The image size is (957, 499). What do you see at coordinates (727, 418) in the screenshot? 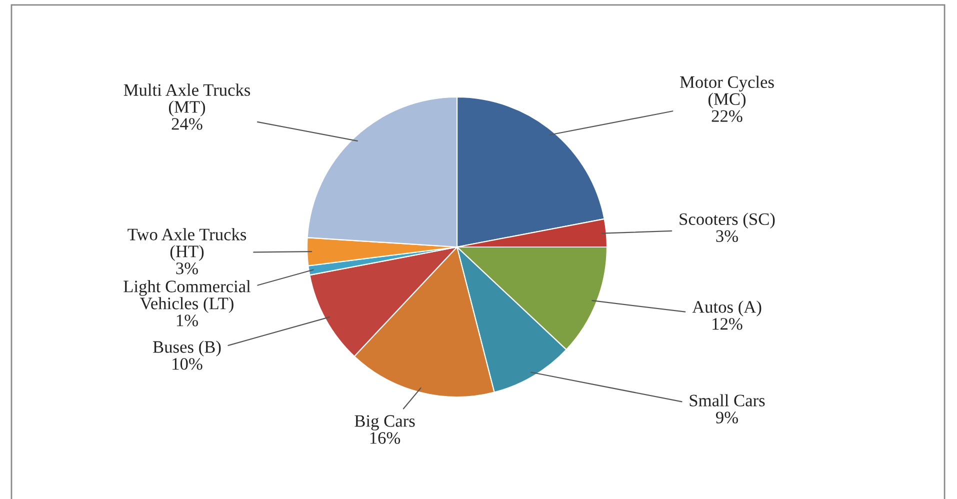
I see `data-label: 9%` at bounding box center [727, 418].